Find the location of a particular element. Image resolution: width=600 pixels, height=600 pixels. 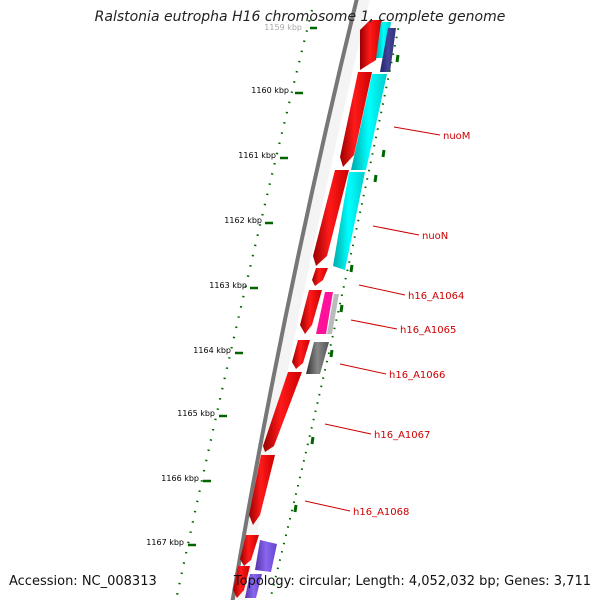

outer-ticks is located at coordinates (346, 283).